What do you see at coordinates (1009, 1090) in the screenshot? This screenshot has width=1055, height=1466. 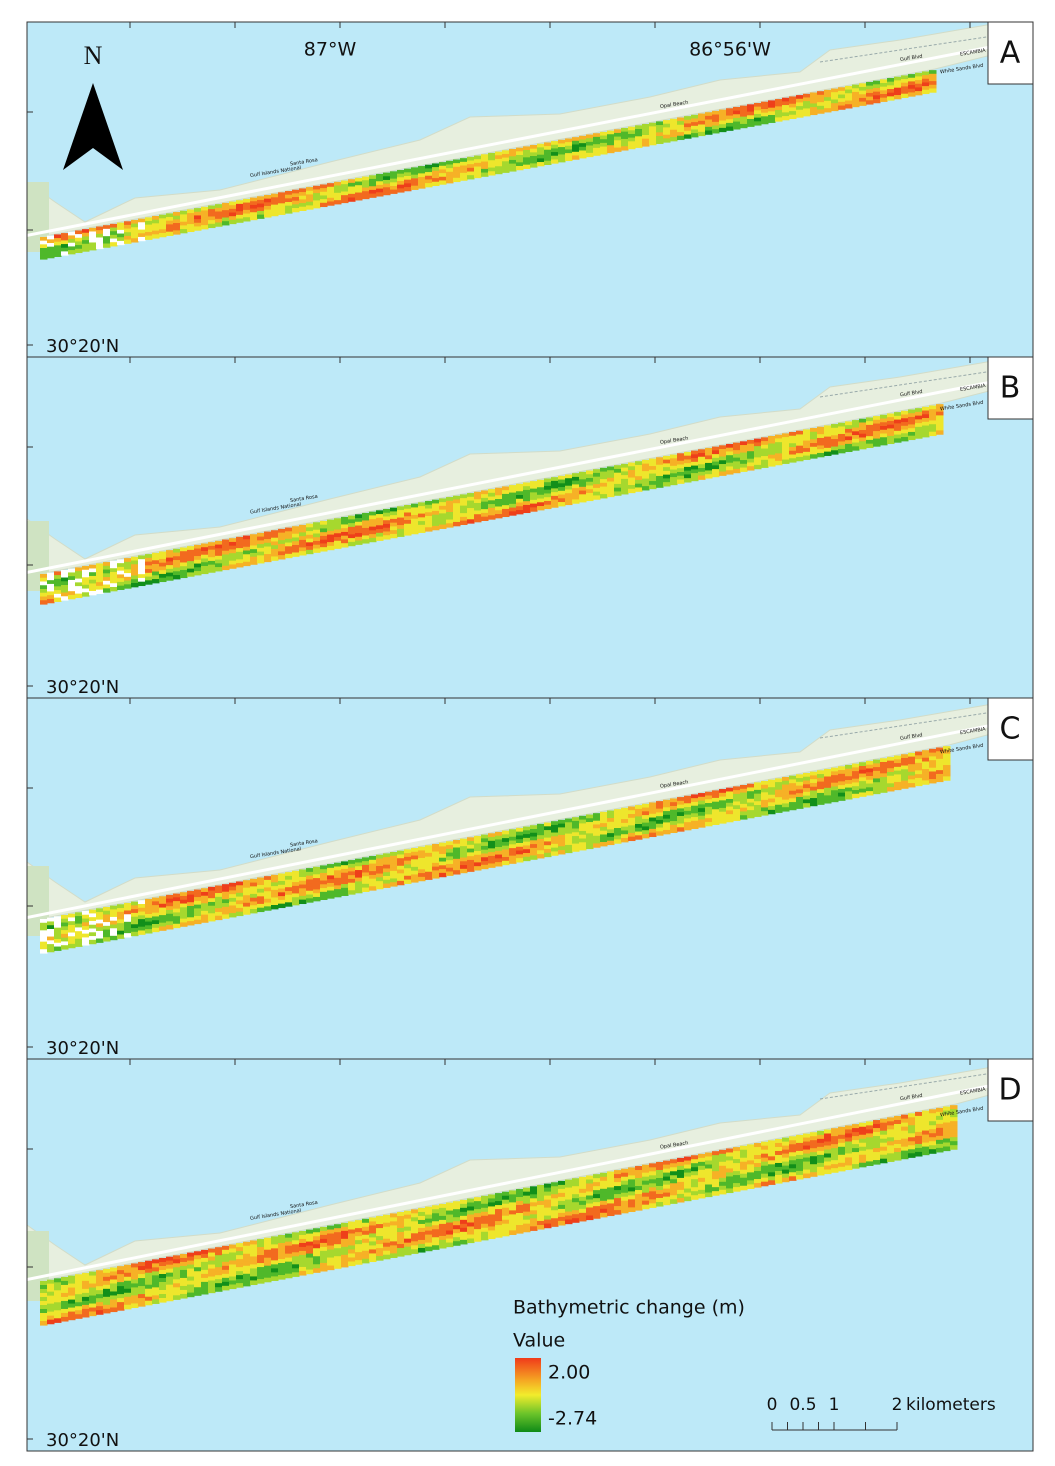 I see `panel-label: D` at bounding box center [1009, 1090].